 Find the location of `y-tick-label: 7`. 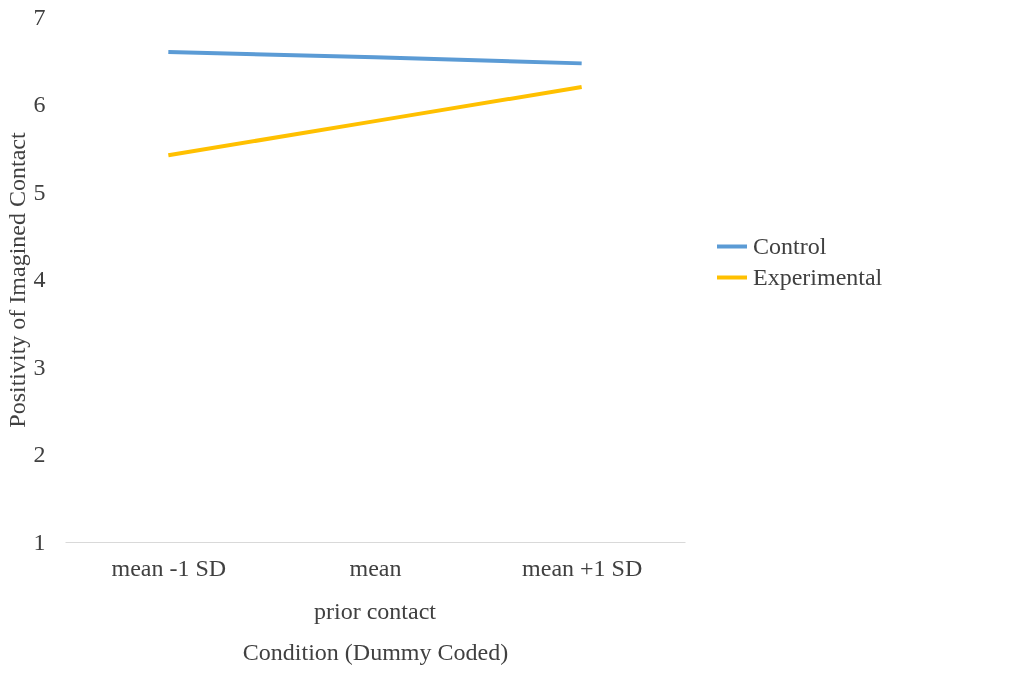

y-tick-label: 7 is located at coordinates (39, 16).